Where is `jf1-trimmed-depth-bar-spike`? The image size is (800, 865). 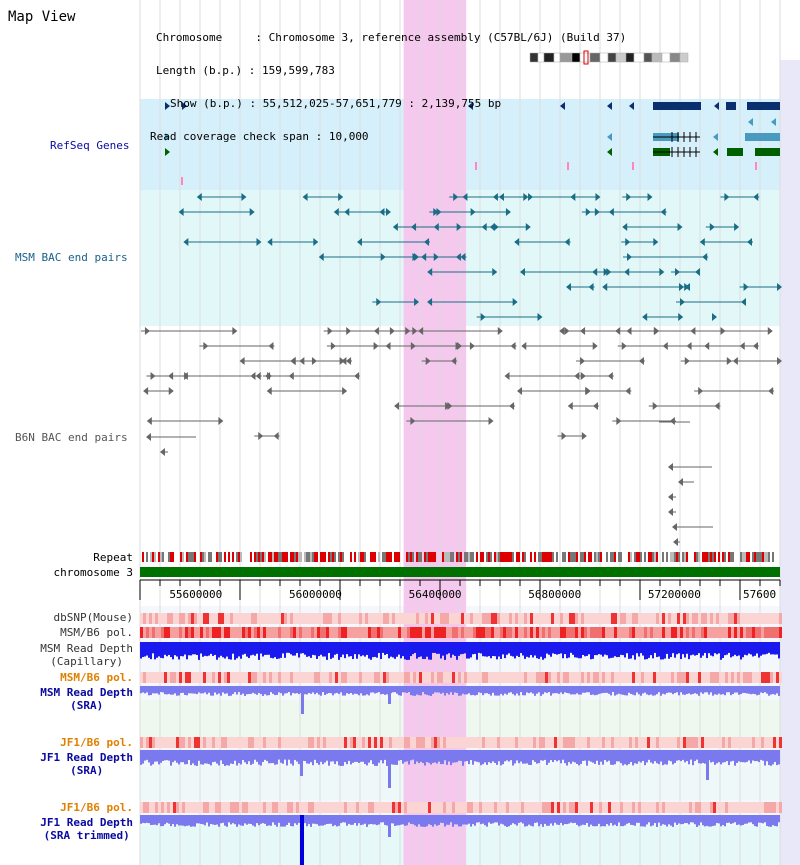 jf1-trimmed-depth-bar-spike is located at coordinates (389, 826).